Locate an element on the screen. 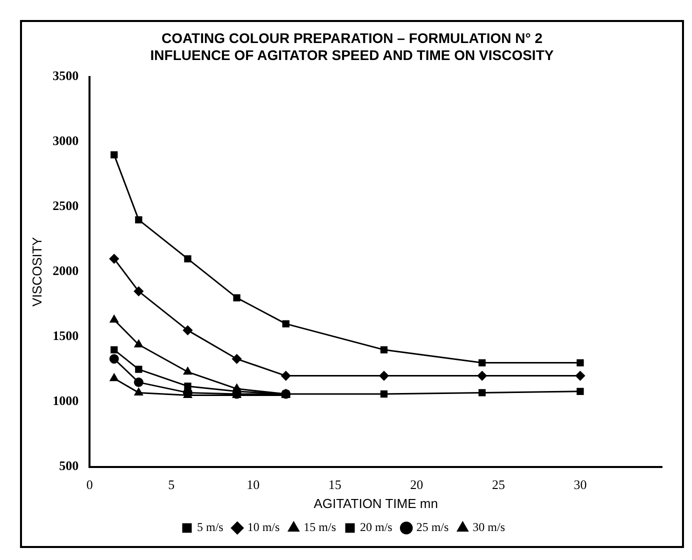  chart-title: COATING COLOUR PREPARATION – FORMULATION N° 2 is located at coordinates (352, 38).